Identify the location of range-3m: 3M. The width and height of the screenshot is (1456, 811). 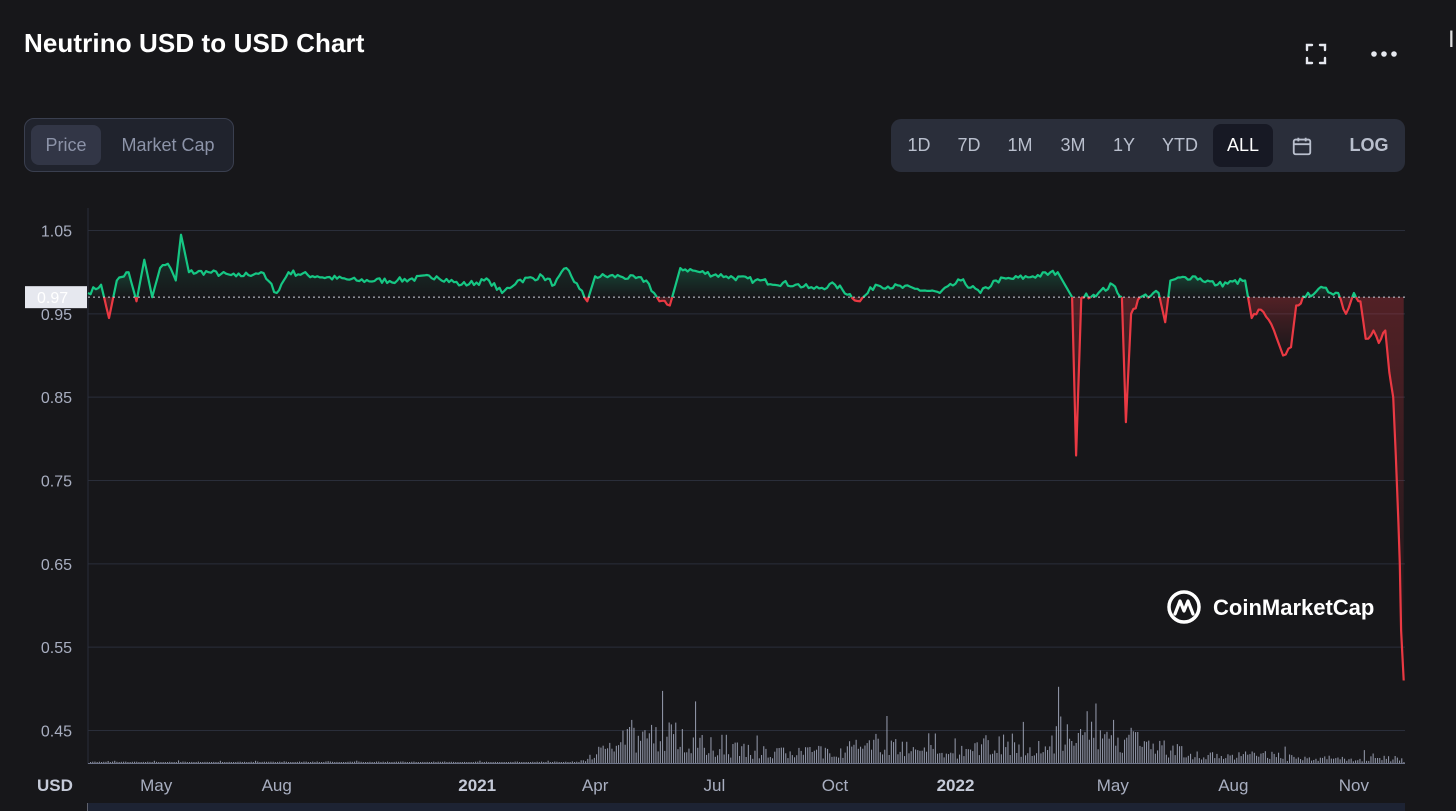
(1073, 145).